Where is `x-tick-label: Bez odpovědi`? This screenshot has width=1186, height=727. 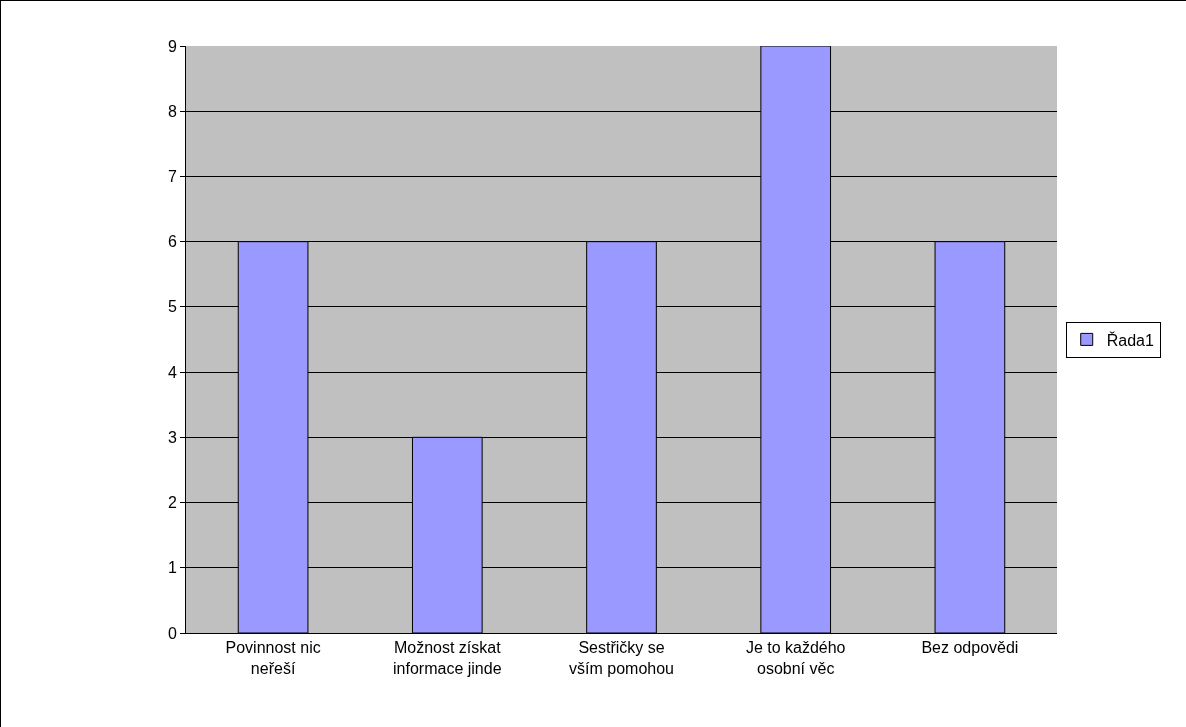 x-tick-label: Bez odpovědi is located at coordinates (970, 648).